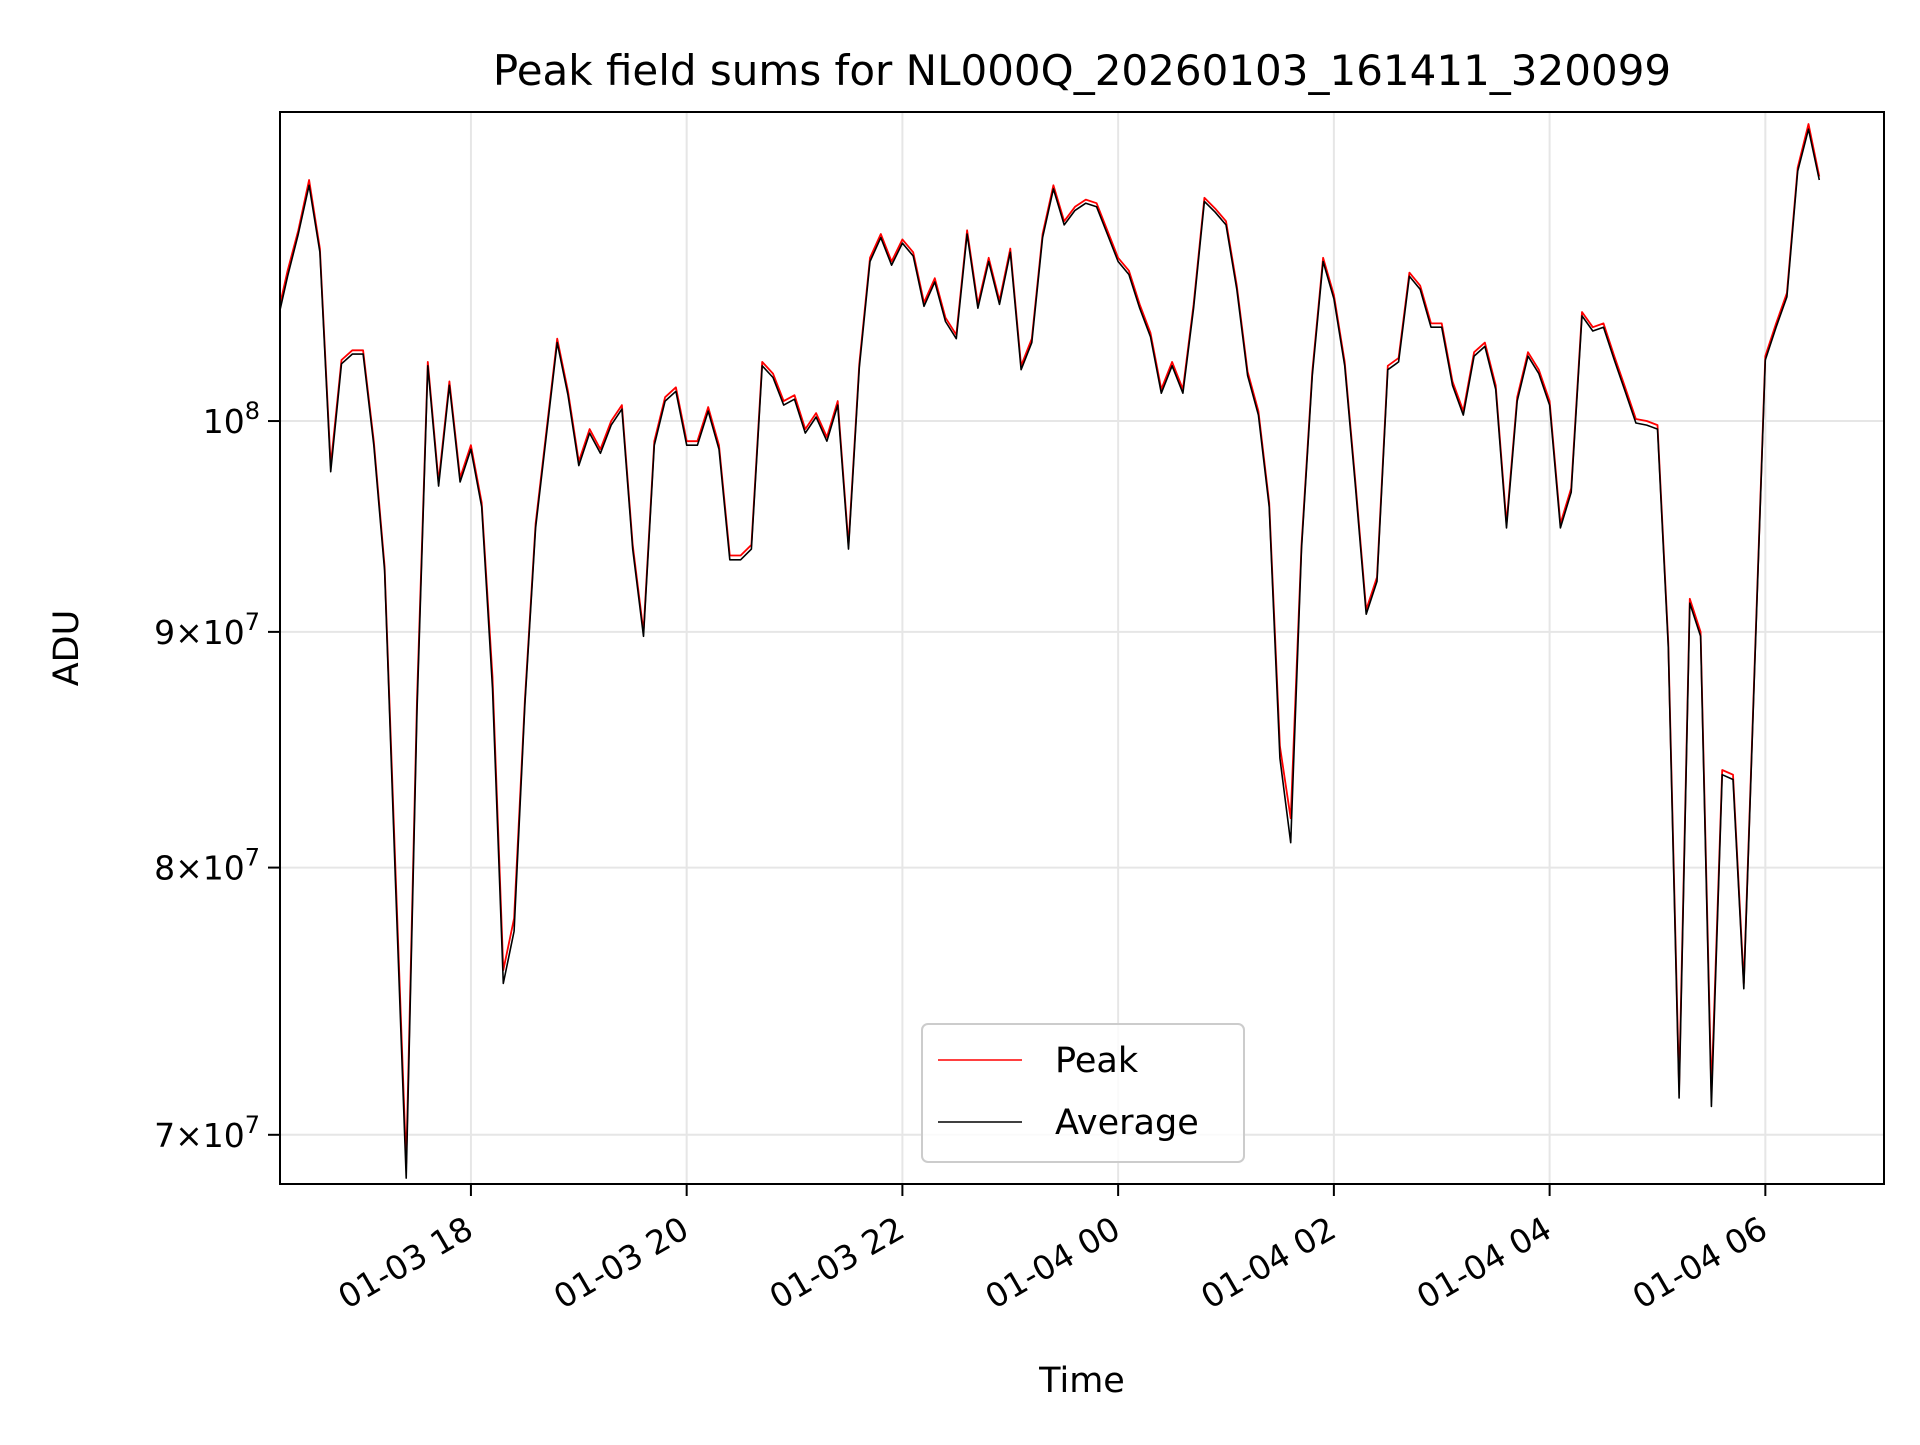 The image size is (1920, 1445). What do you see at coordinates (207, 866) in the screenshot?
I see `y-tick-label-1: 8×107` at bounding box center [207, 866].